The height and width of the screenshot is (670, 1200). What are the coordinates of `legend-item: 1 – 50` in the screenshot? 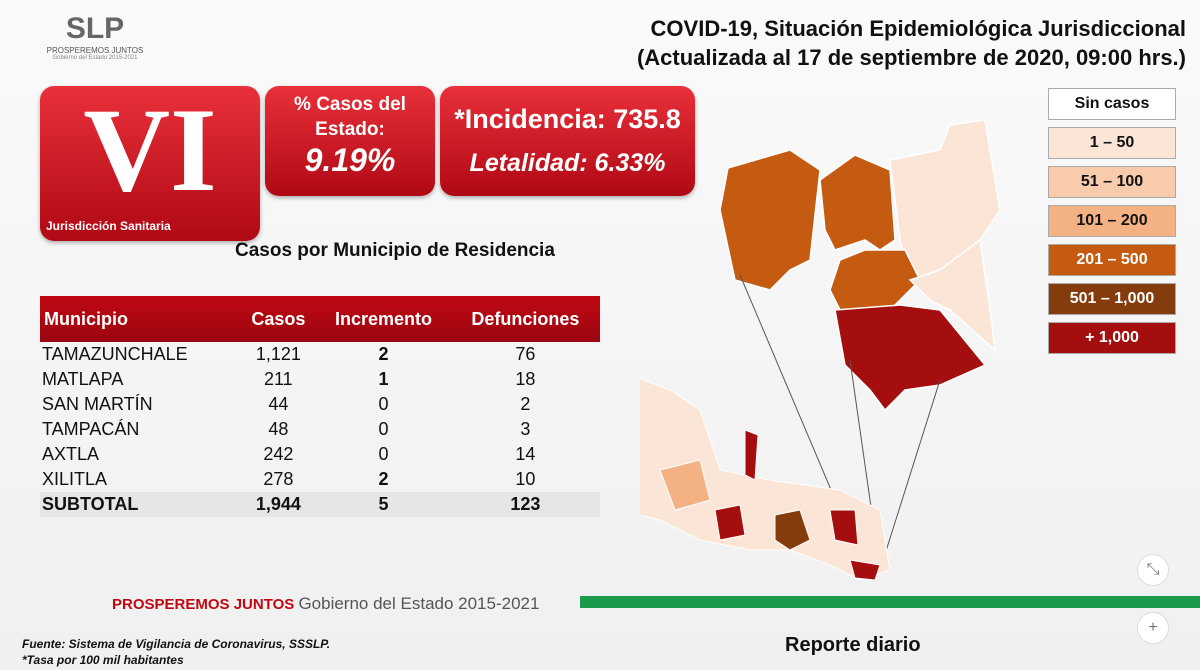 It's located at (1112, 143).